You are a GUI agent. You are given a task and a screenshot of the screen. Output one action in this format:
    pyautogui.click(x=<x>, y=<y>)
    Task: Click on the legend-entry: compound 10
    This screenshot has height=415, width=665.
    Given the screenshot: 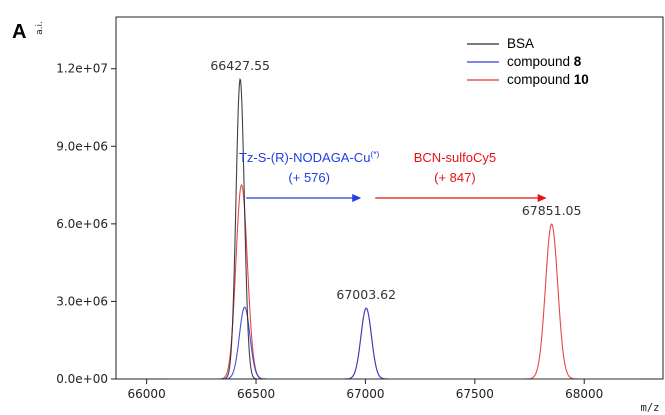 What is the action you would take?
    pyautogui.click(x=548, y=79)
    